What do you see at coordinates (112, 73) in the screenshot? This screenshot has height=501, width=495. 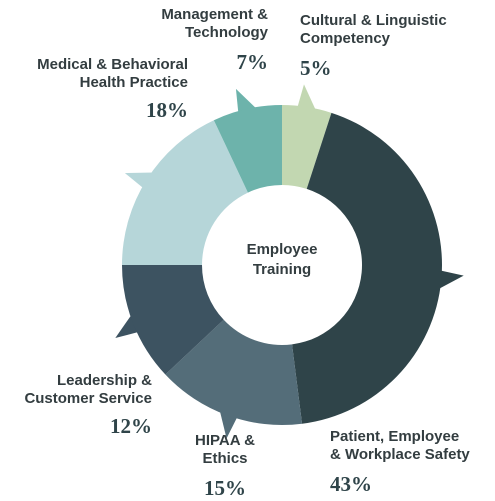 I see `segment-label: Medical & Behavioral Health Practice` at bounding box center [112, 73].